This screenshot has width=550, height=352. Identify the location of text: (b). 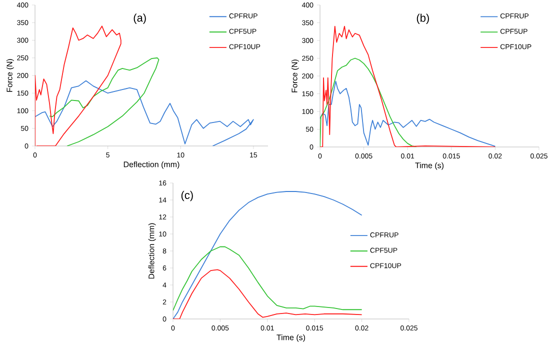
(422, 19).